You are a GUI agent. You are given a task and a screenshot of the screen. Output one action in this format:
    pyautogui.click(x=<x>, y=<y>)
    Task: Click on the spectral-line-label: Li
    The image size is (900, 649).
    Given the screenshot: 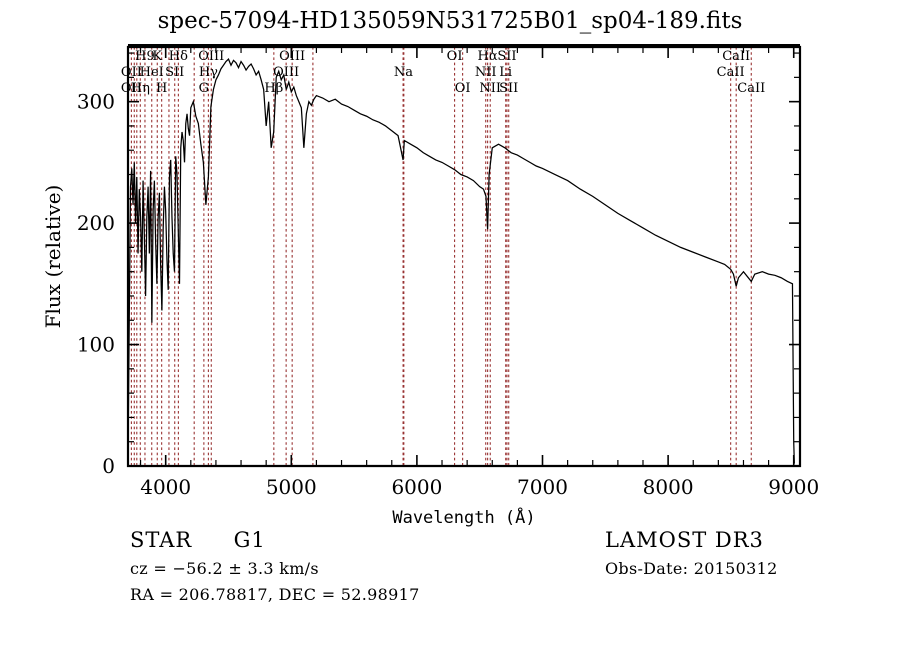 What is the action you would take?
    pyautogui.click(x=505, y=72)
    